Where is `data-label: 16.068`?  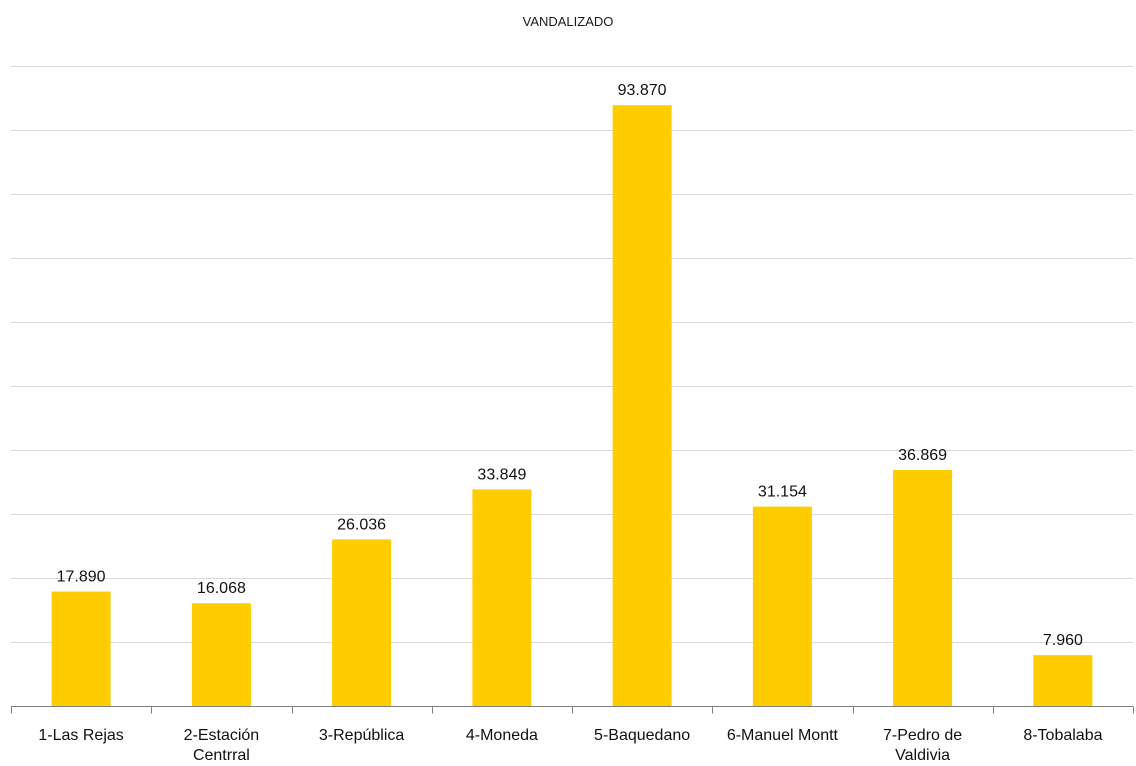 data-label: 16.068 is located at coordinates (221, 588).